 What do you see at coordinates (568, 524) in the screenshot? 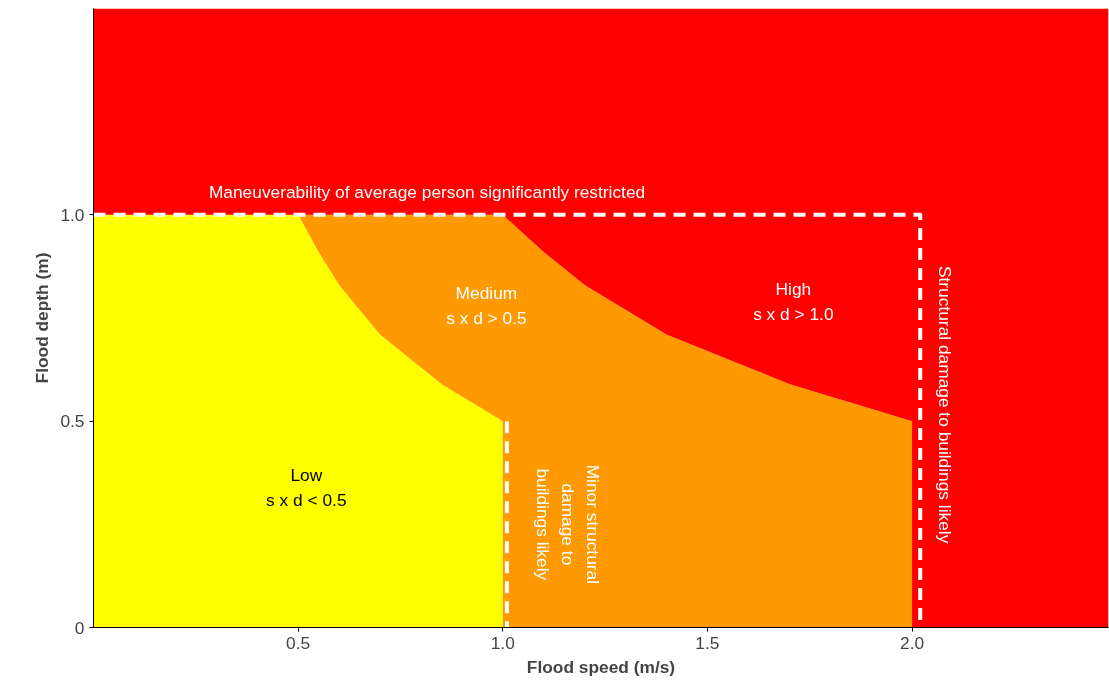
I see `annotation: Minor structural damage to buildings likely` at bounding box center [568, 524].